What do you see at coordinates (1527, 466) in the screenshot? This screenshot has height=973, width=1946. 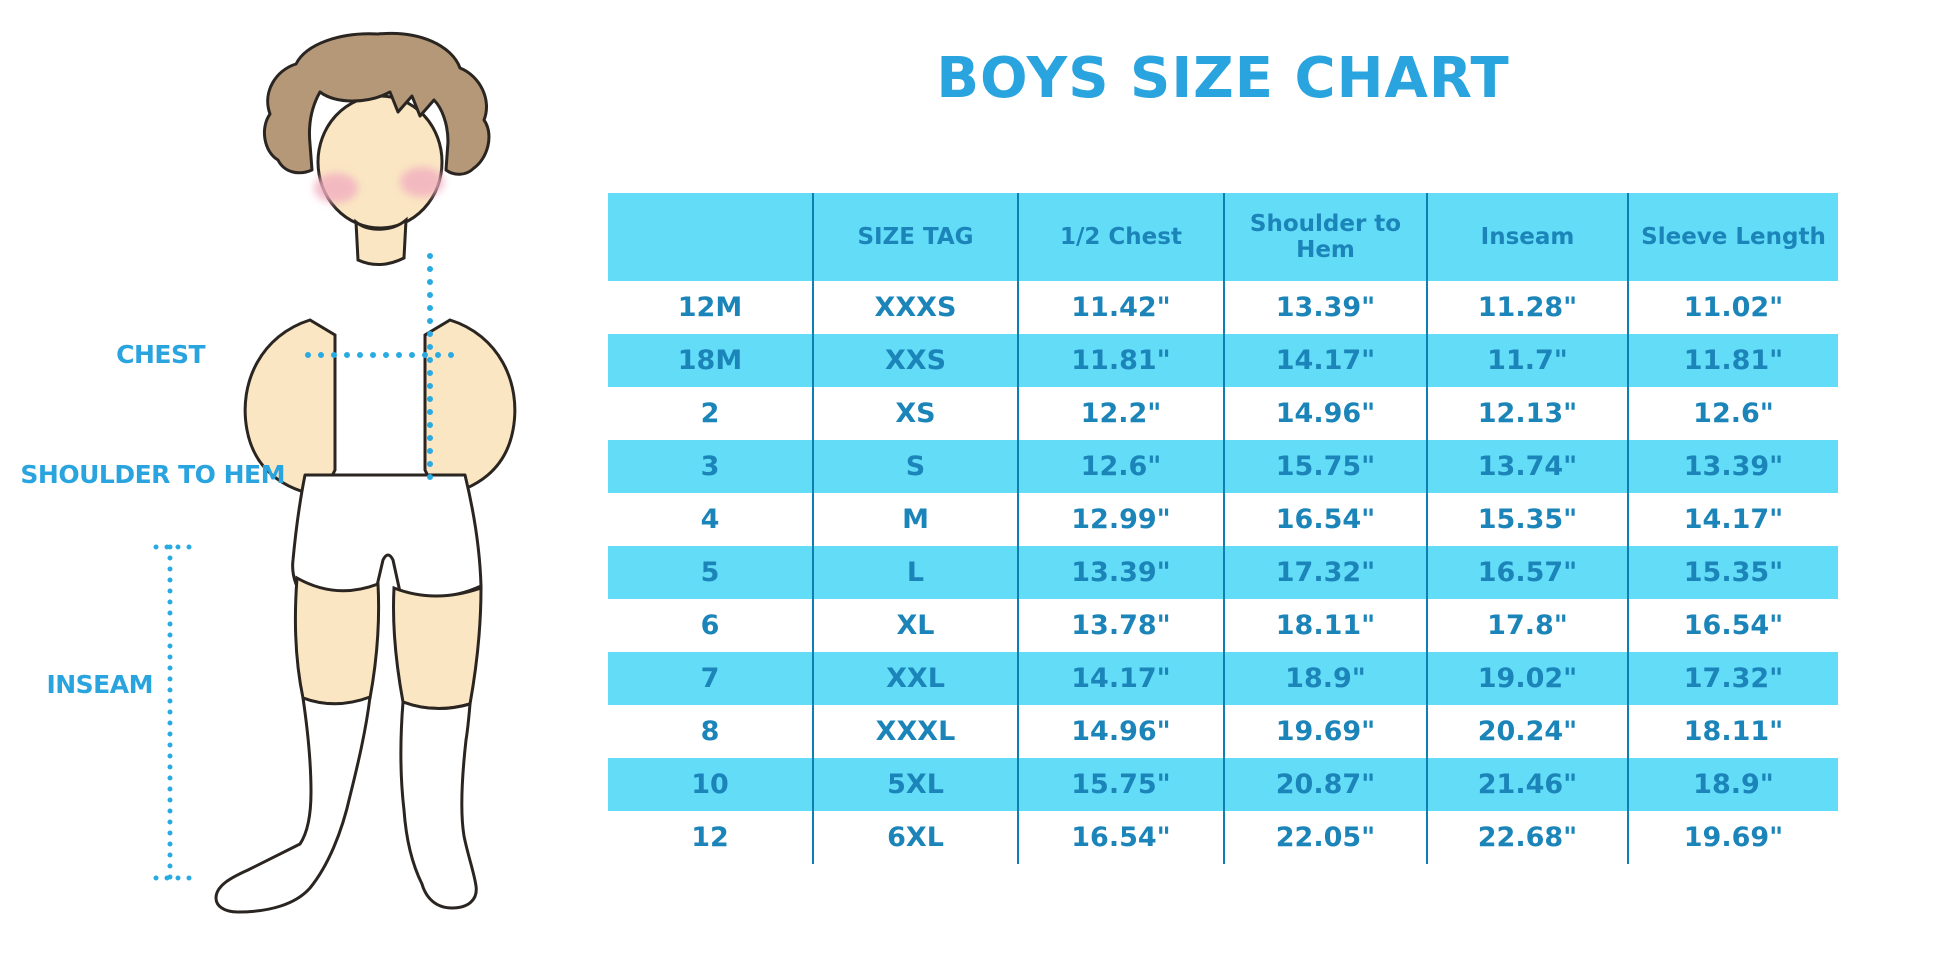 I see `value-cell: 13.74"` at bounding box center [1527, 466].